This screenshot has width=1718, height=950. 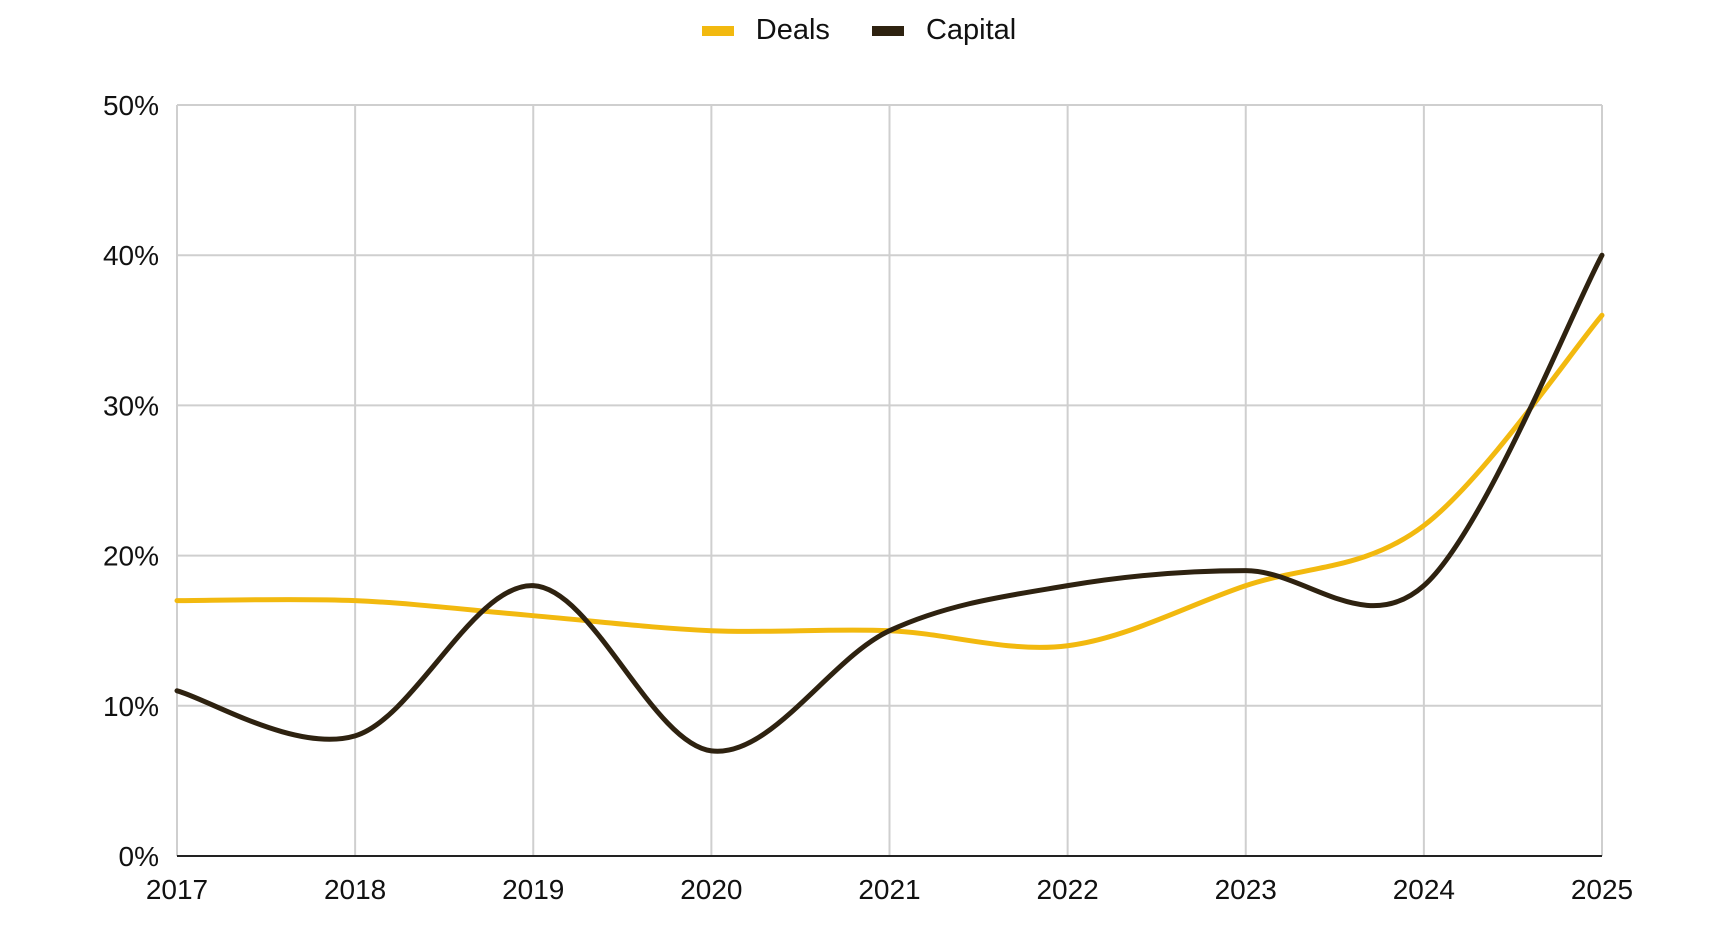 I want to click on legend-swatch-deals, so click(x=717, y=30).